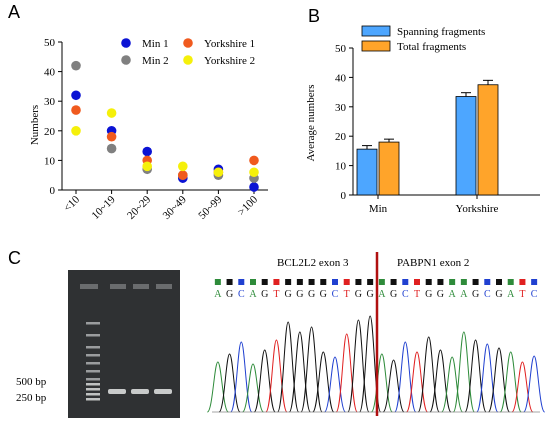 The width and height of the screenshot is (550, 423). What do you see at coordinates (124, 344) in the screenshot?
I see `gel-image` at bounding box center [124, 344].